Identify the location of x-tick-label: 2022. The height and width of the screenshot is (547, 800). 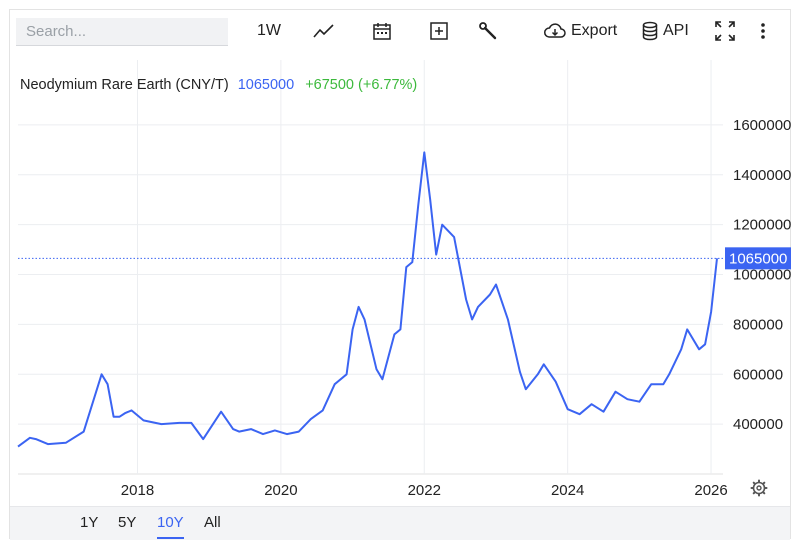
(424, 490).